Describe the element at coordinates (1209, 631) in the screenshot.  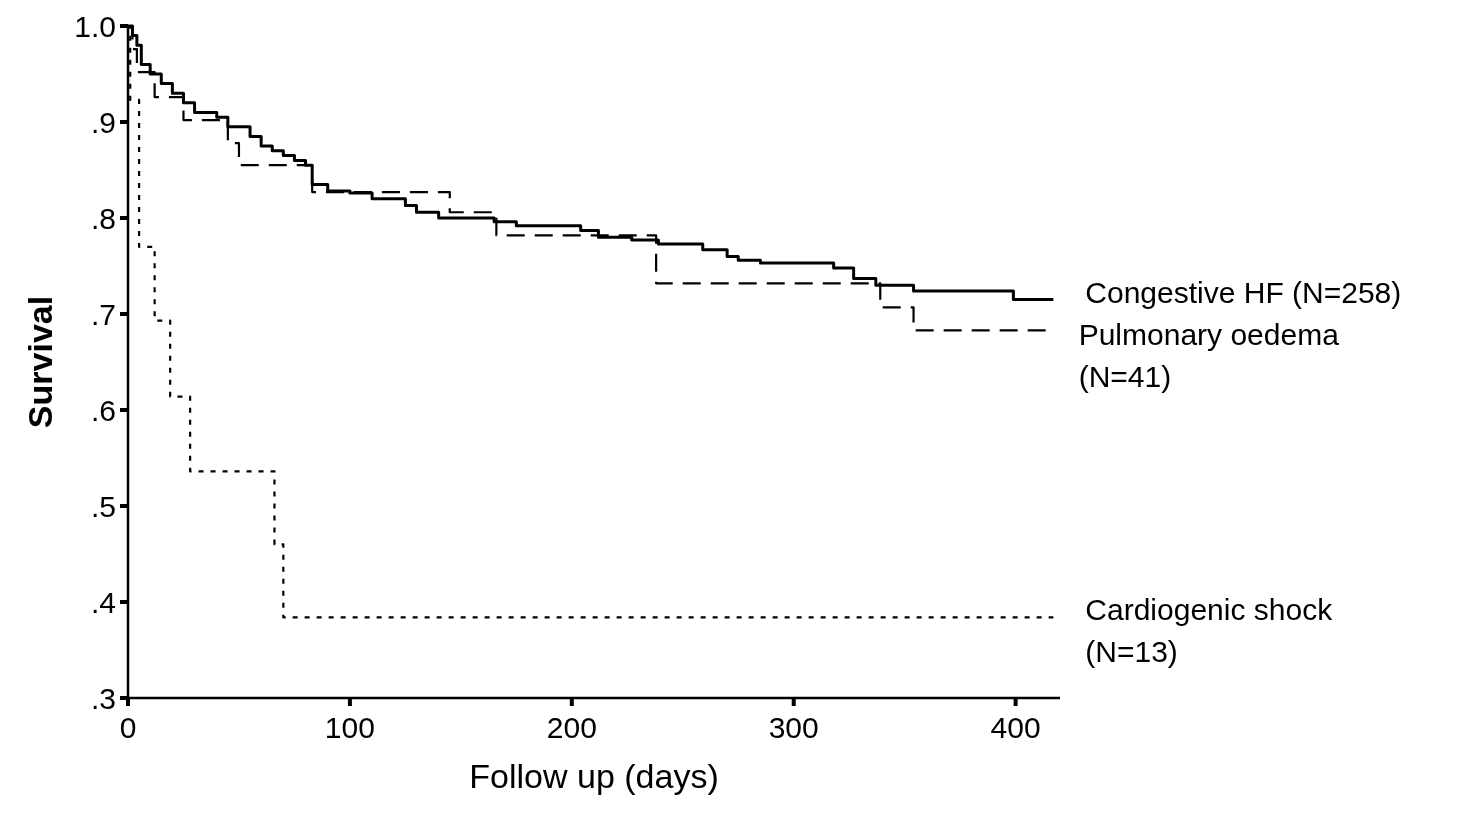
I see `series-label: Cardiogenic shock (N=13)` at that location.